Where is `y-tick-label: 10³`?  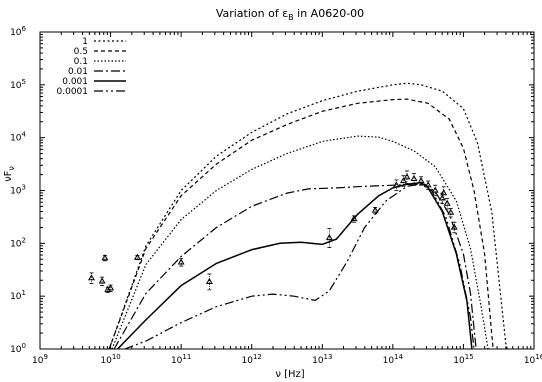
y-tick-label: 10³ is located at coordinates (18, 190).